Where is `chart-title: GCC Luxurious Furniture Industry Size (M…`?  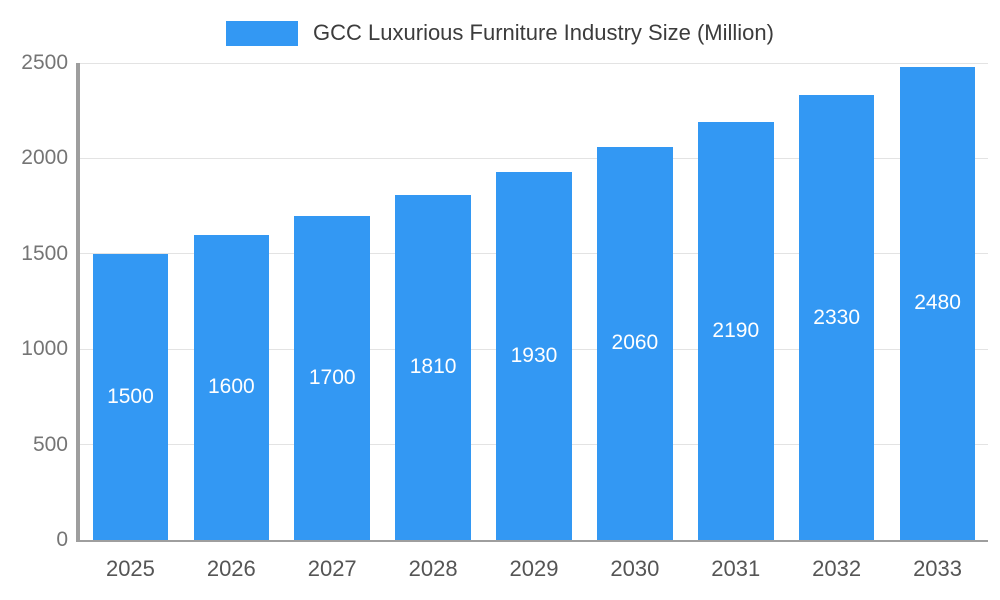 chart-title: GCC Luxurious Furniture Industry Size (M… is located at coordinates (543, 32).